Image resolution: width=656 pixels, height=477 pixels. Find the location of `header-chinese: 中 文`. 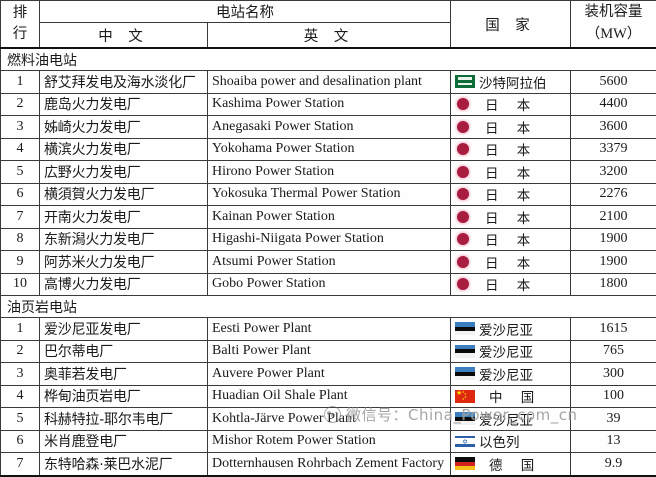

header-chinese: 中 文 is located at coordinates (124, 36).